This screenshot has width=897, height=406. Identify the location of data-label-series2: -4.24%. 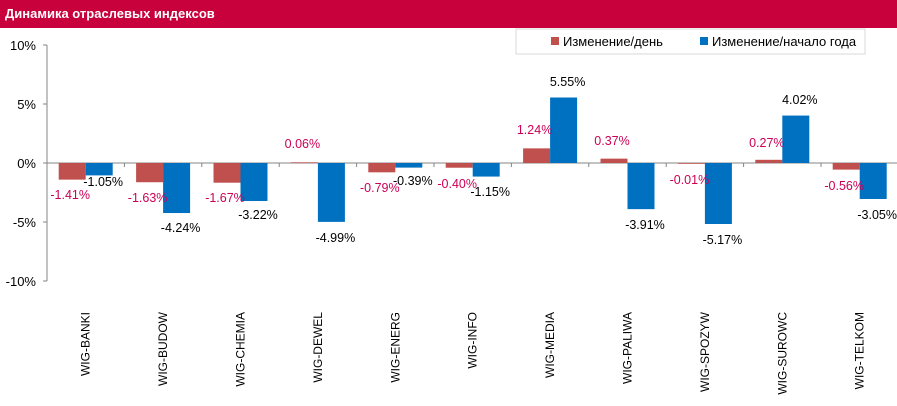
(181, 228).